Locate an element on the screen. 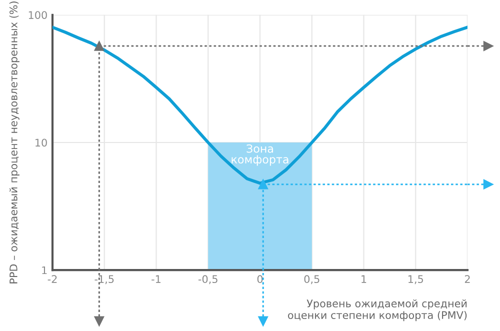 The height and width of the screenshot is (331, 500). y-tick-label: 100 is located at coordinates (37, 15).